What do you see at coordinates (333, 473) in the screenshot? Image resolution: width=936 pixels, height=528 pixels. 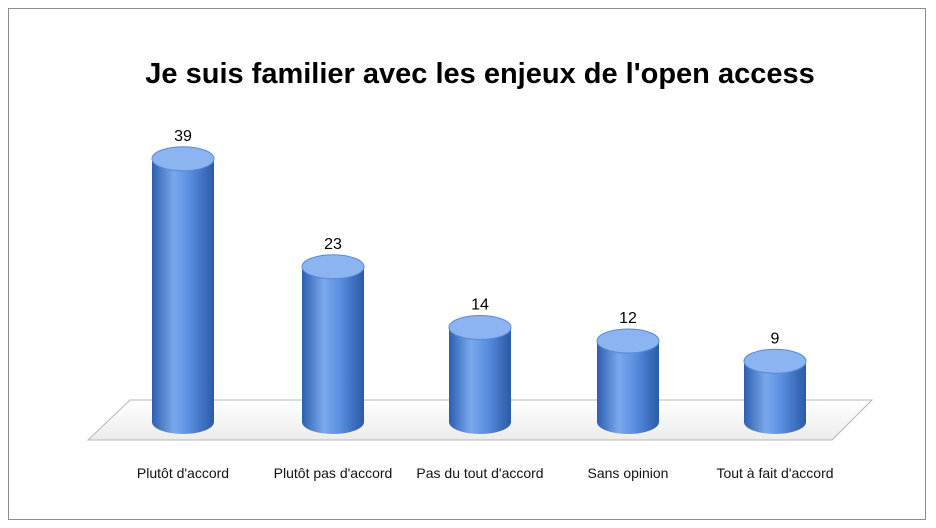 I see `x-tick-label: Plutôt pas d'accord` at bounding box center [333, 473].